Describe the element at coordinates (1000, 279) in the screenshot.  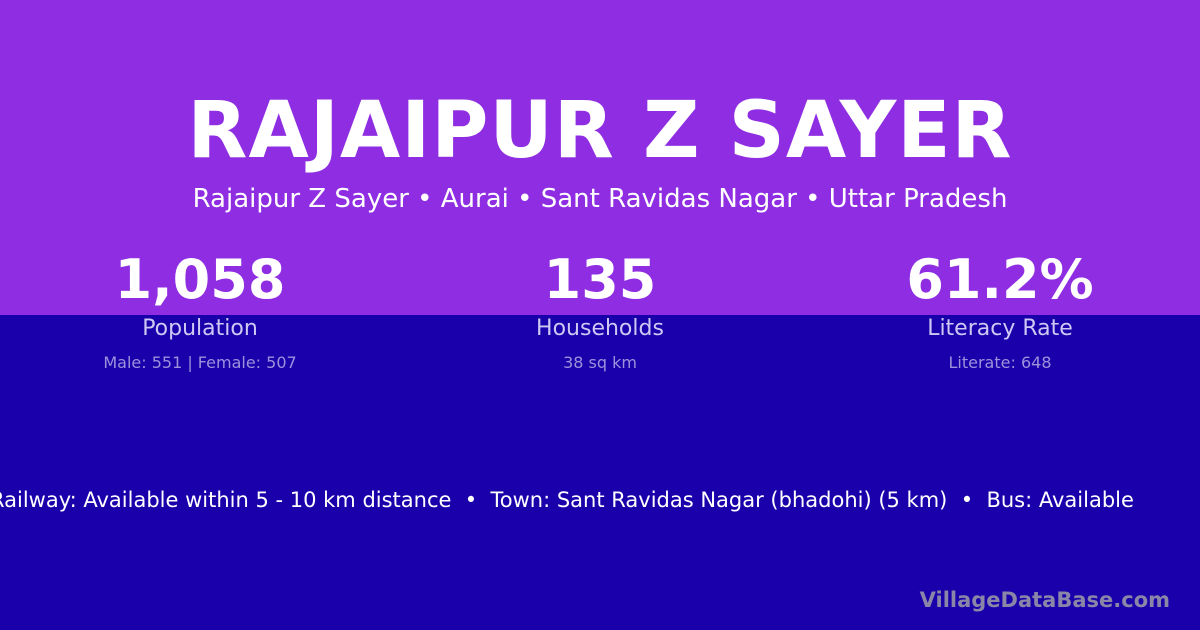
I see `stat-value: 61.2%` at that location.